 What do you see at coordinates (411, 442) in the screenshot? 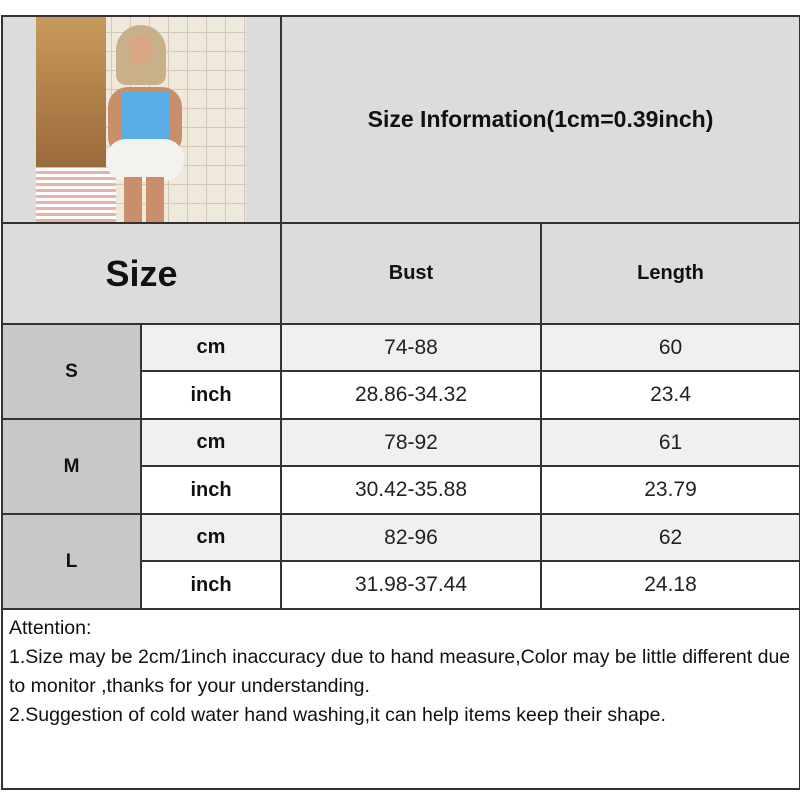
I see `bust-value: 78-92` at bounding box center [411, 442].